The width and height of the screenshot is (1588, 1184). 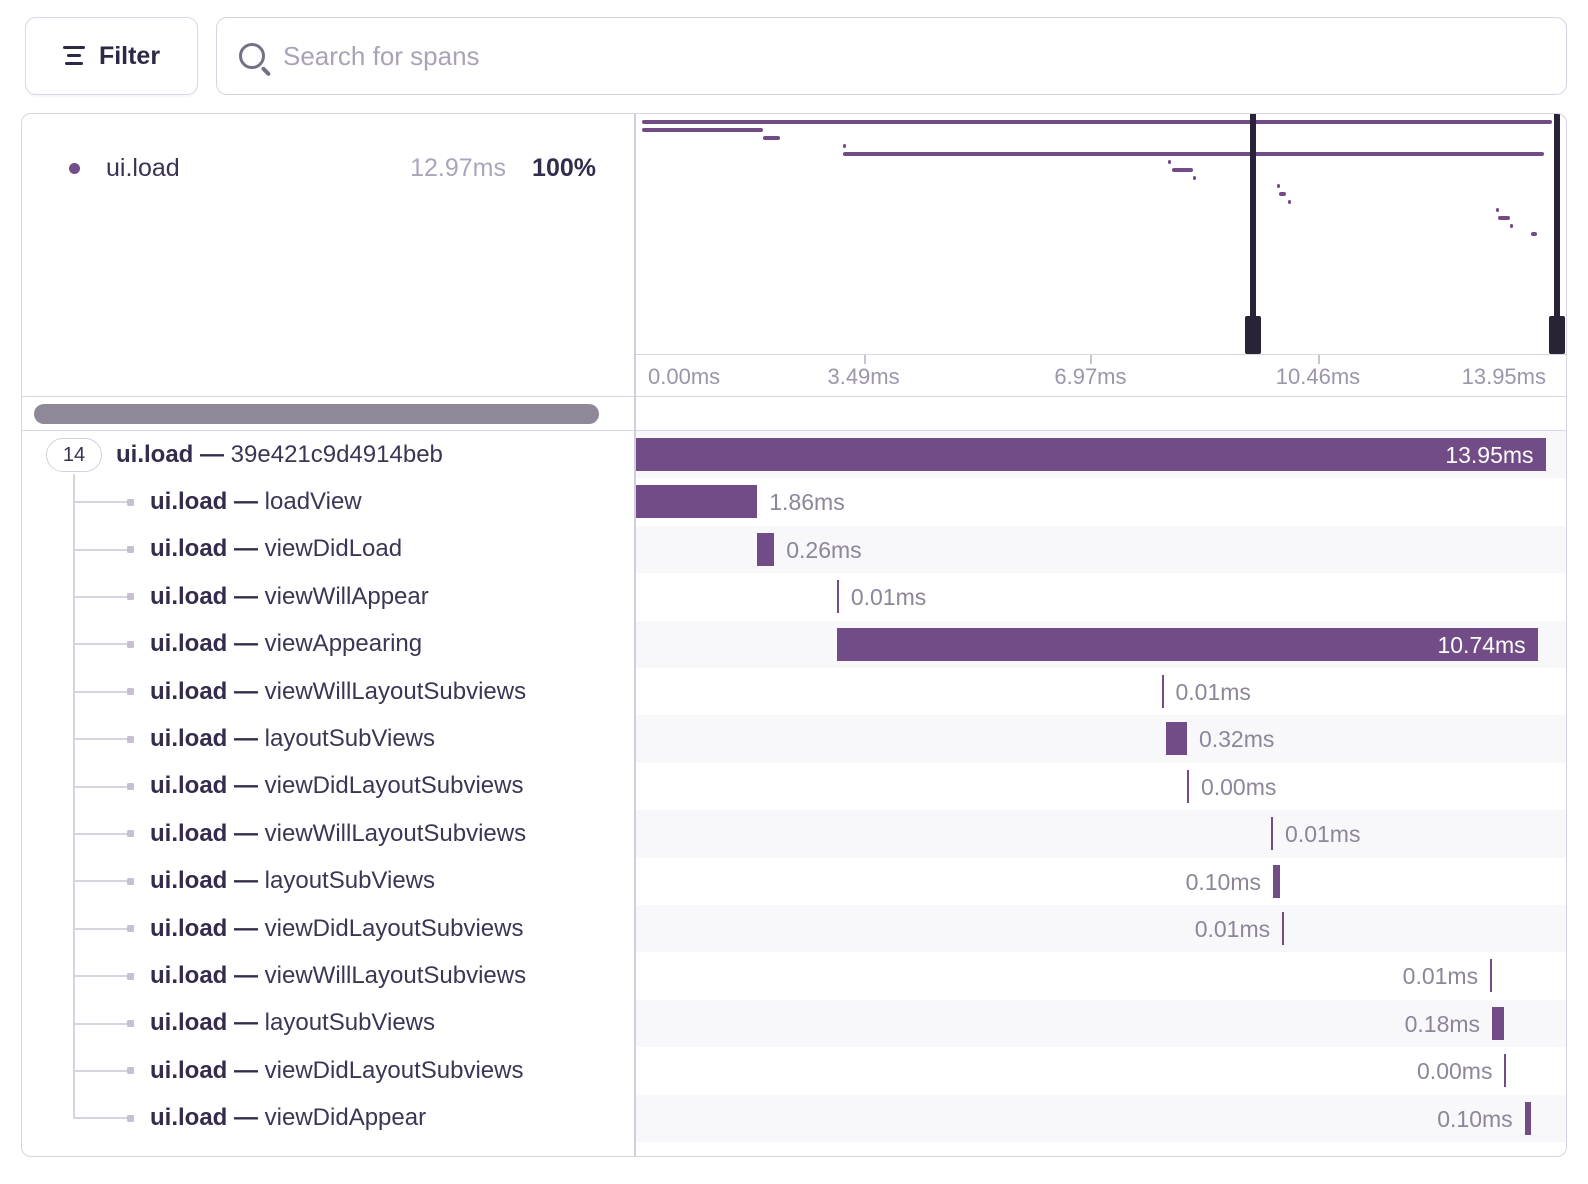 I want to click on span-duration-label: 0.32ms, so click(x=1236, y=739).